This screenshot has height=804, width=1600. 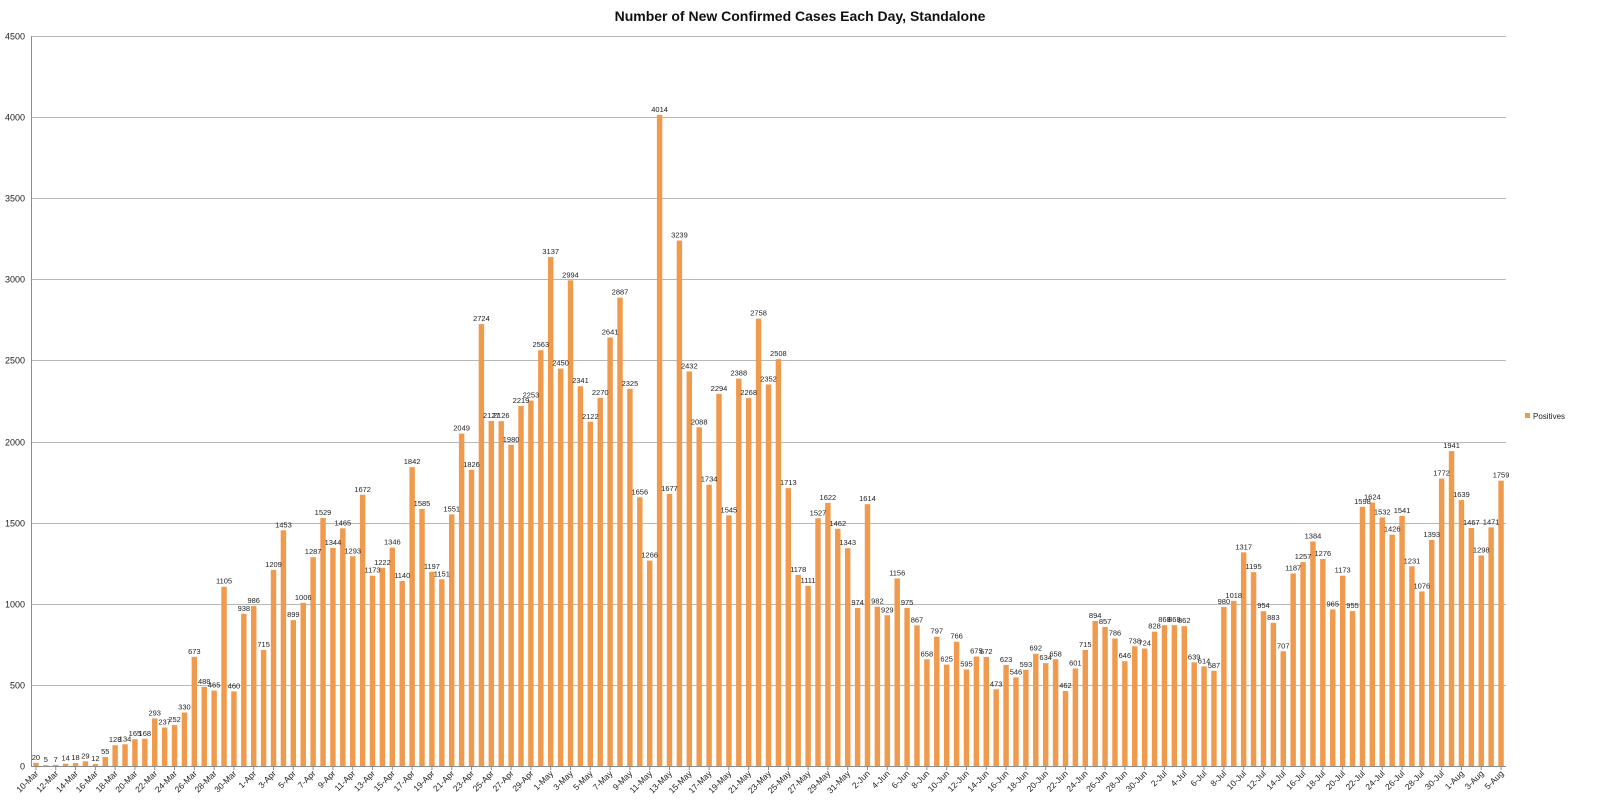 What do you see at coordinates (303, 597) in the screenshot?
I see `data-label: 1006` at bounding box center [303, 597].